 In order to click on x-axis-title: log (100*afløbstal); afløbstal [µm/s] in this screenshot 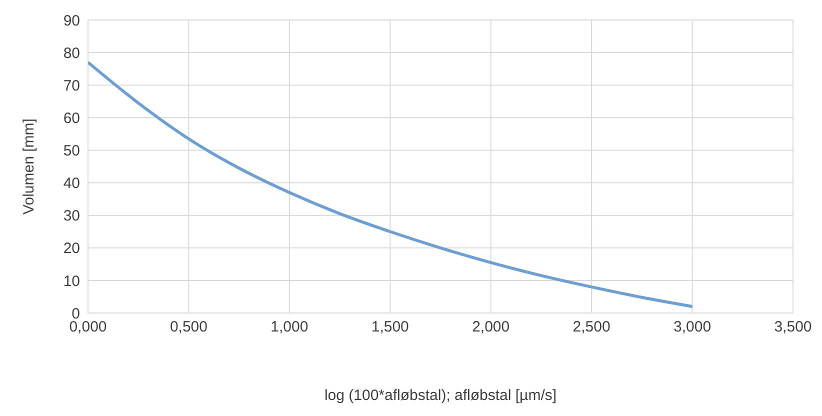, I will do `click(440, 395)`.